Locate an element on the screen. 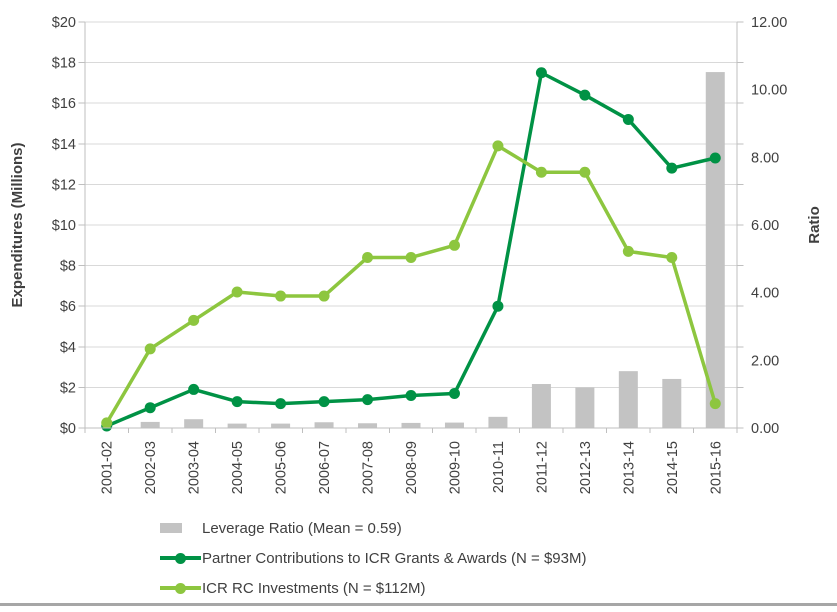 The image size is (837, 612). x-axis-category-label: 2005-06 is located at coordinates (282, 467).